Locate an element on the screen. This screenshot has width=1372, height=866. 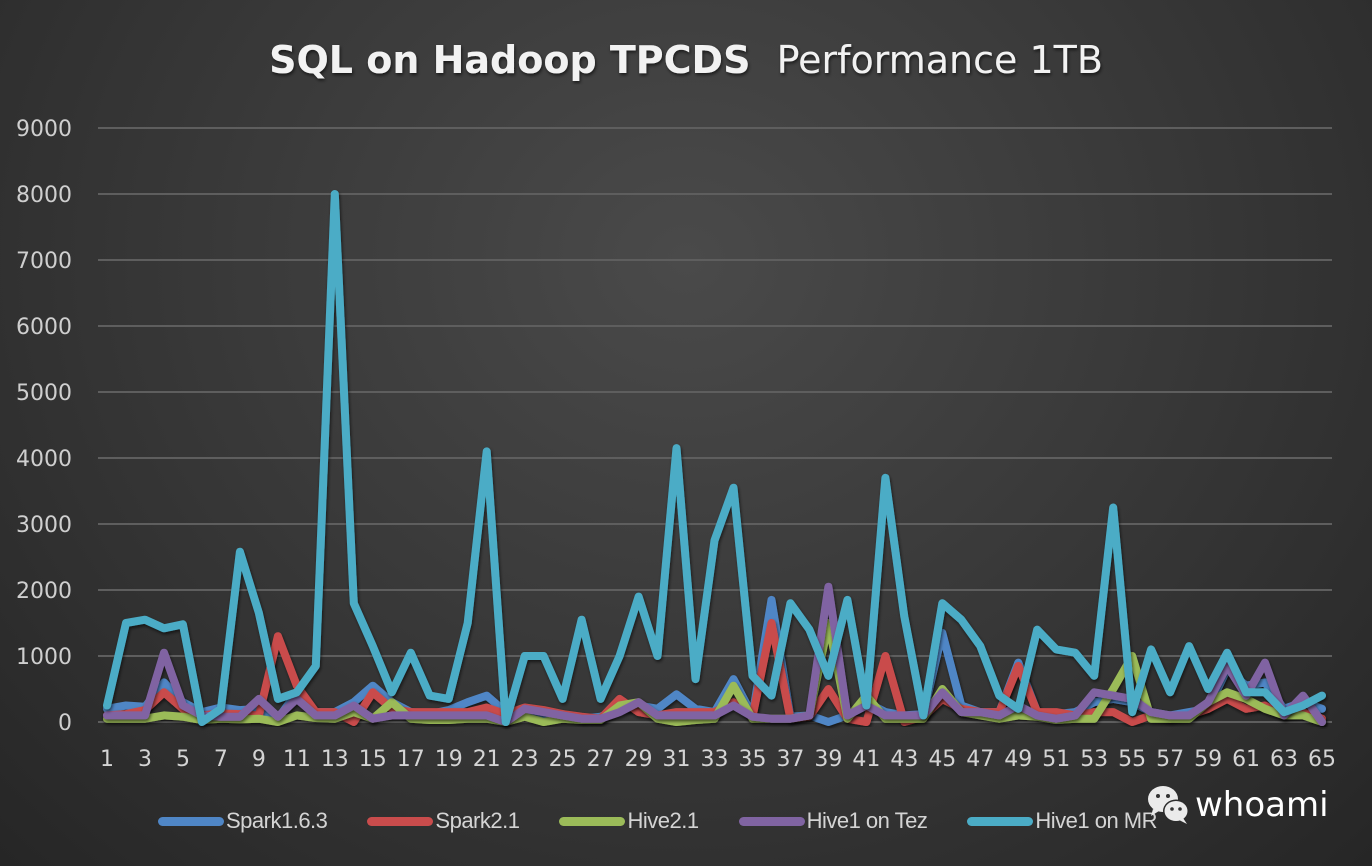
watermark: whoami is located at coordinates (1237, 805).